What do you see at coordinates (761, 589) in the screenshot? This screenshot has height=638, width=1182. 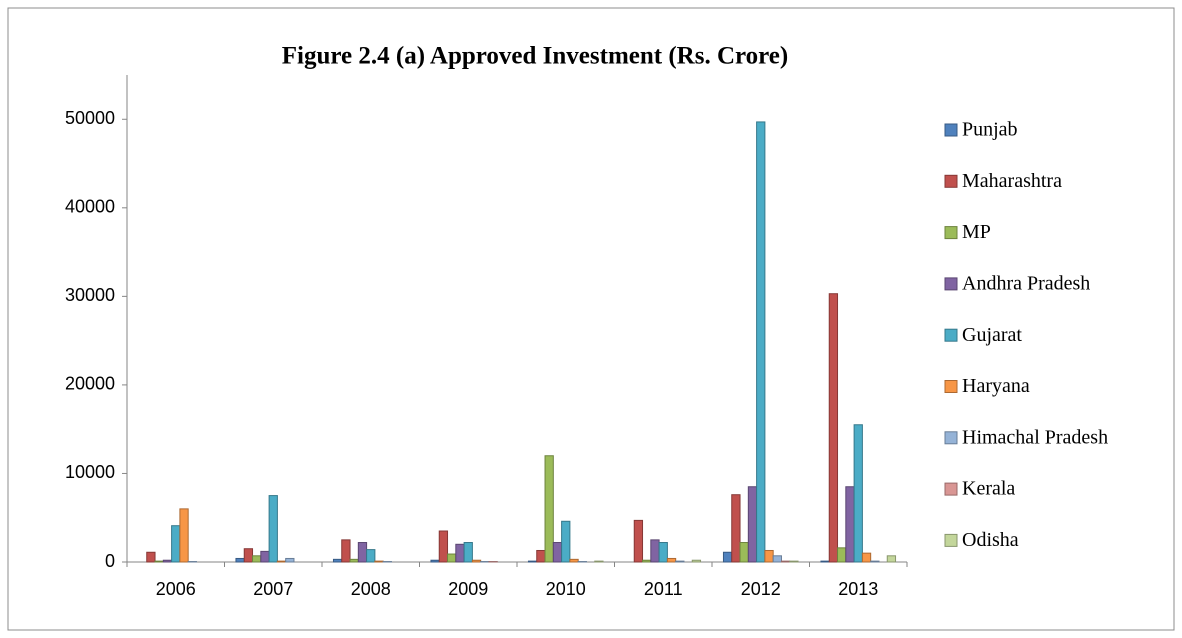 I see `x-tick-label: 2012` at bounding box center [761, 589].